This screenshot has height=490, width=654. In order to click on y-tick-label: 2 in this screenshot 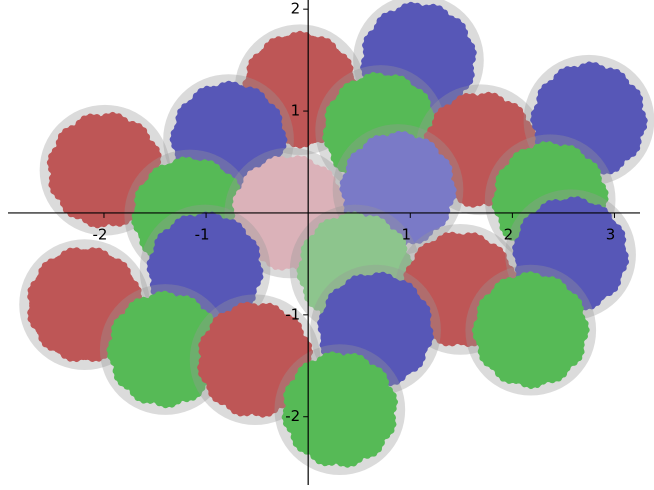, I will do `click(296, 9)`.